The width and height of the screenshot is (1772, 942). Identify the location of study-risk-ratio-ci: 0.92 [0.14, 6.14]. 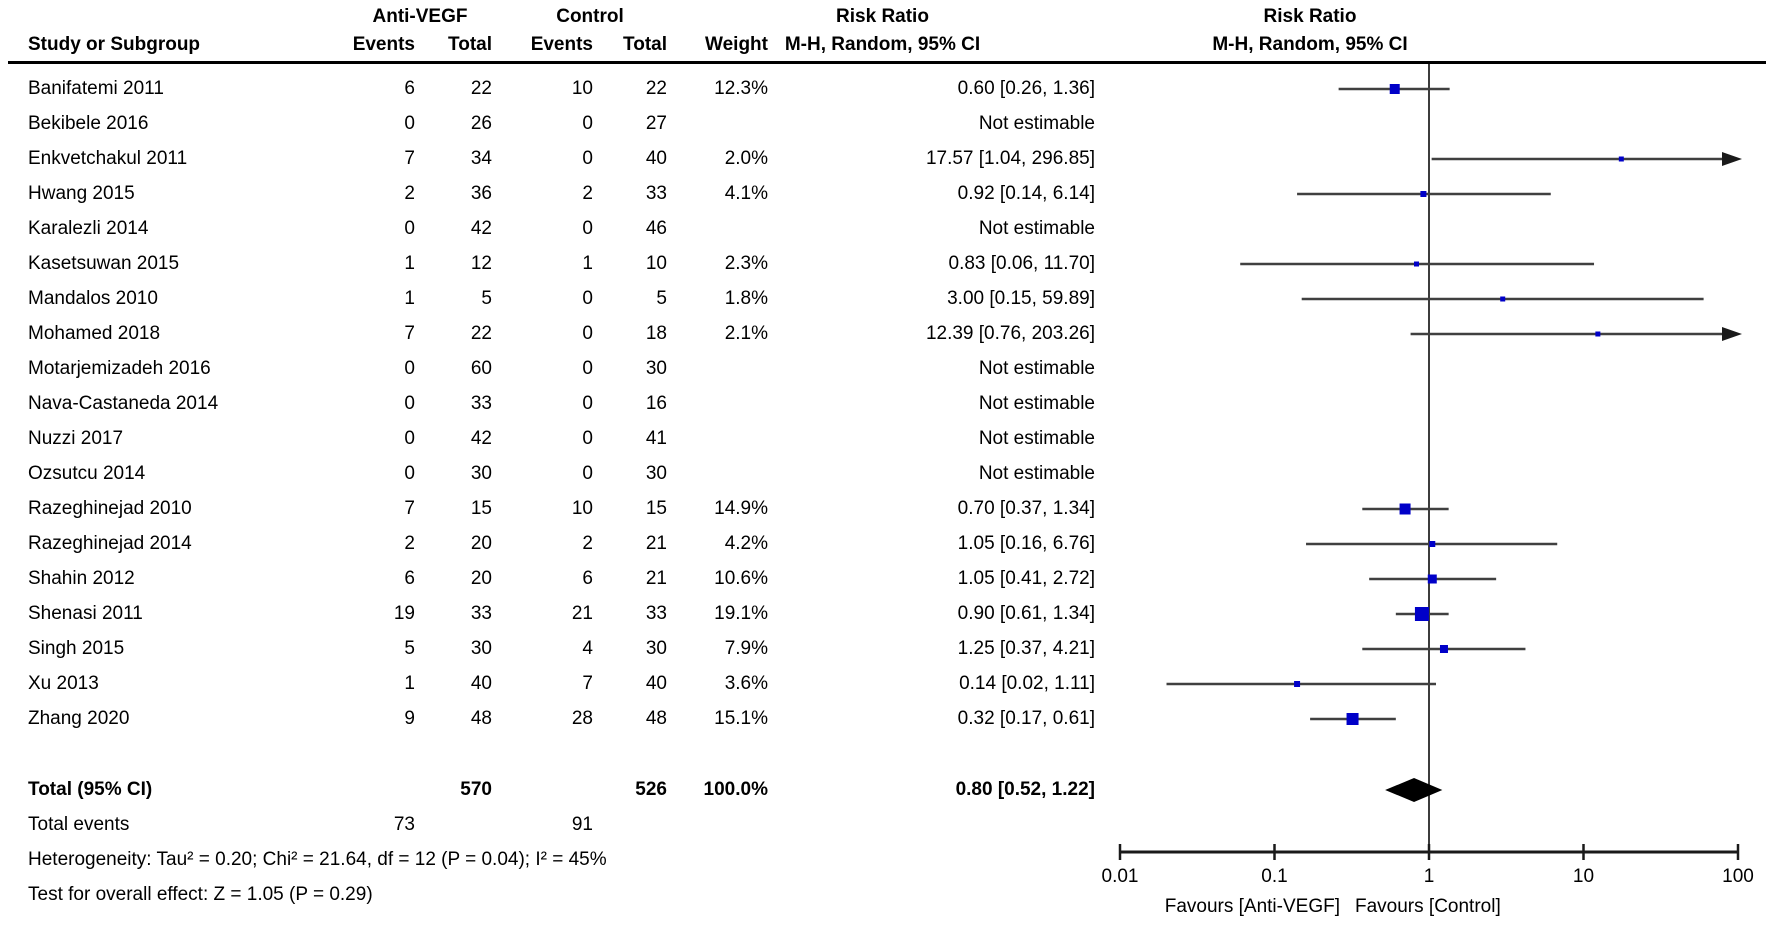
(1026, 193).